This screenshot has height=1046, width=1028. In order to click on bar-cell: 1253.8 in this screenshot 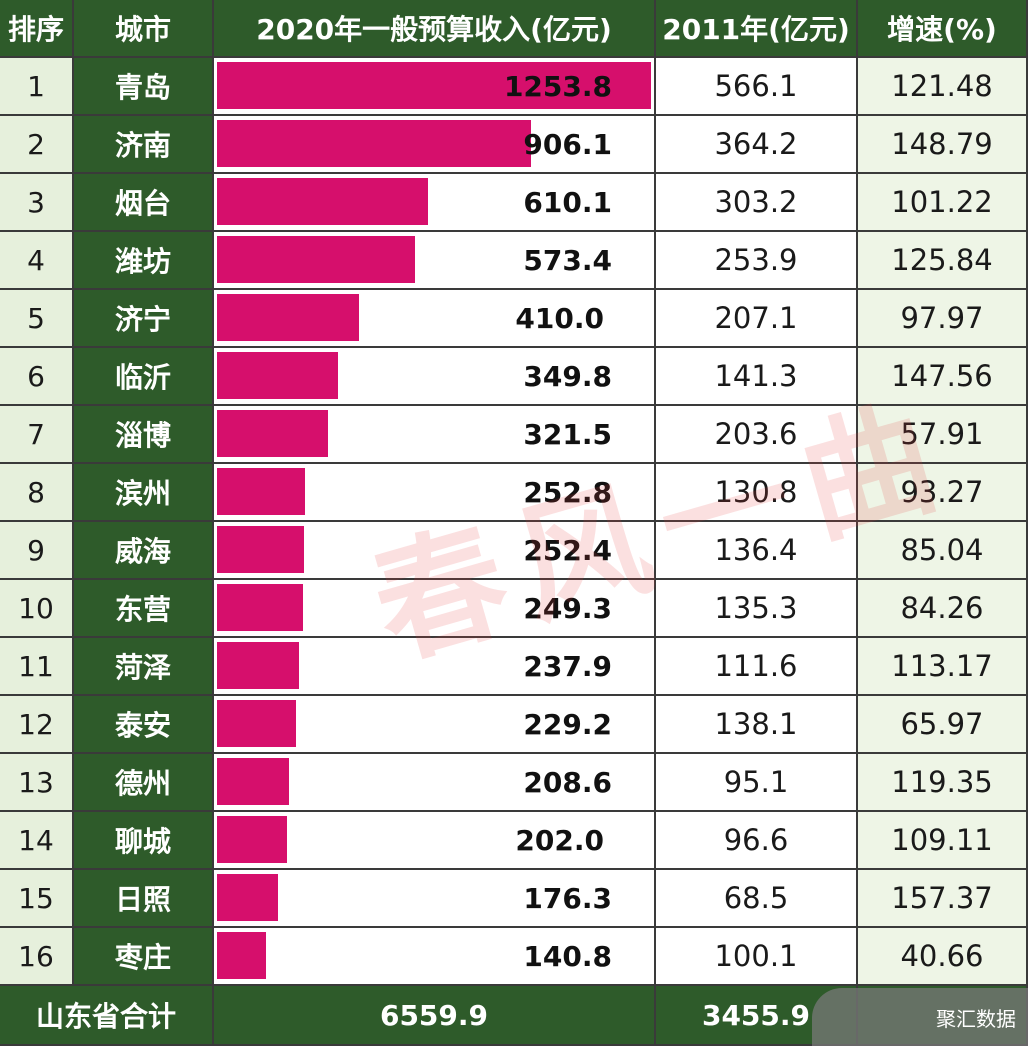, I will do `click(435, 87)`.